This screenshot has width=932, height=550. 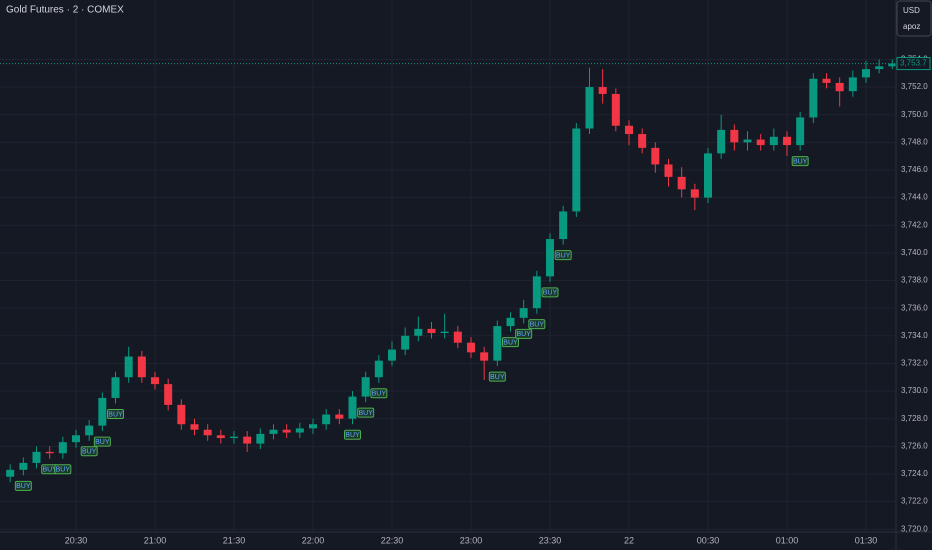 I want to click on y-tick-label: 3,728.0, so click(x=914, y=418).